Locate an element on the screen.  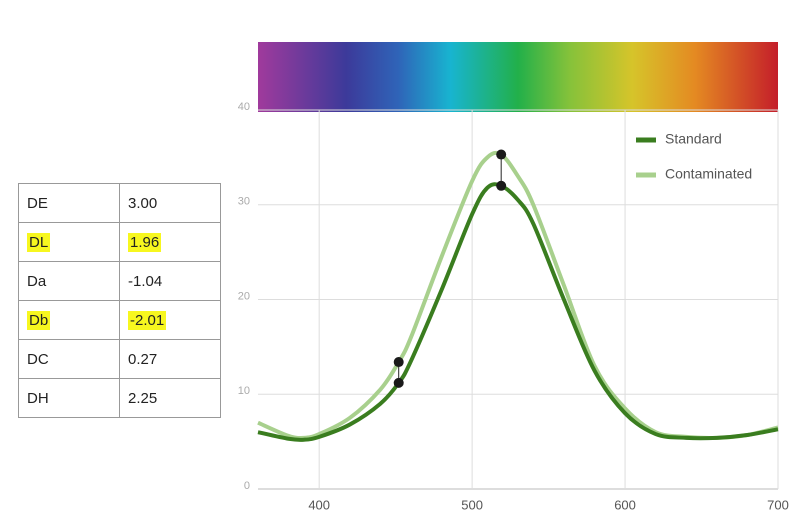
cell-value: -2.01 is located at coordinates (147, 320).